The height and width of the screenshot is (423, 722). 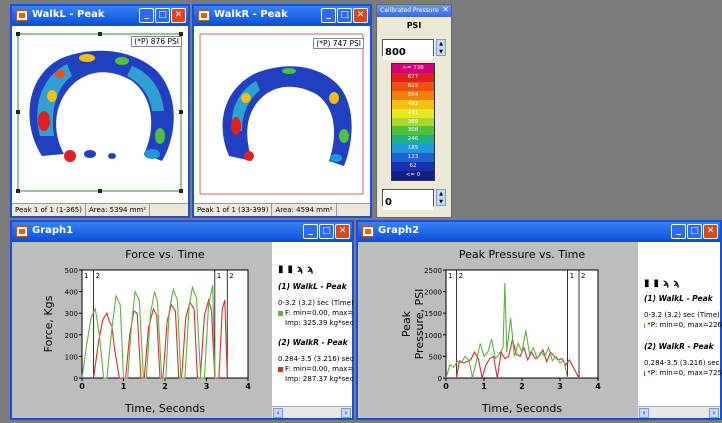 I want to click on frame-range: Peak 1 of 1 (33-399), so click(x=233, y=210).